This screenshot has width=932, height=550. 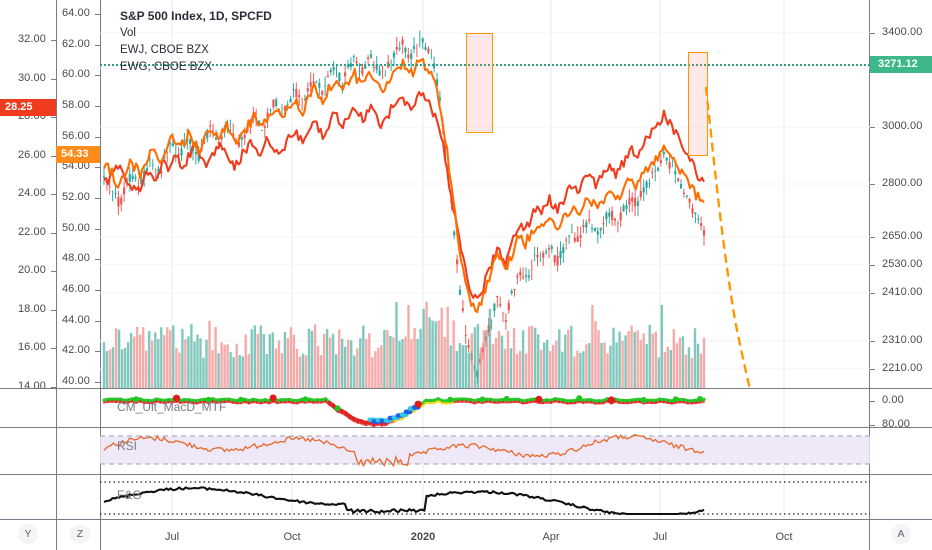 I want to click on axis-tick-label: 2650.00, so click(x=902, y=236).